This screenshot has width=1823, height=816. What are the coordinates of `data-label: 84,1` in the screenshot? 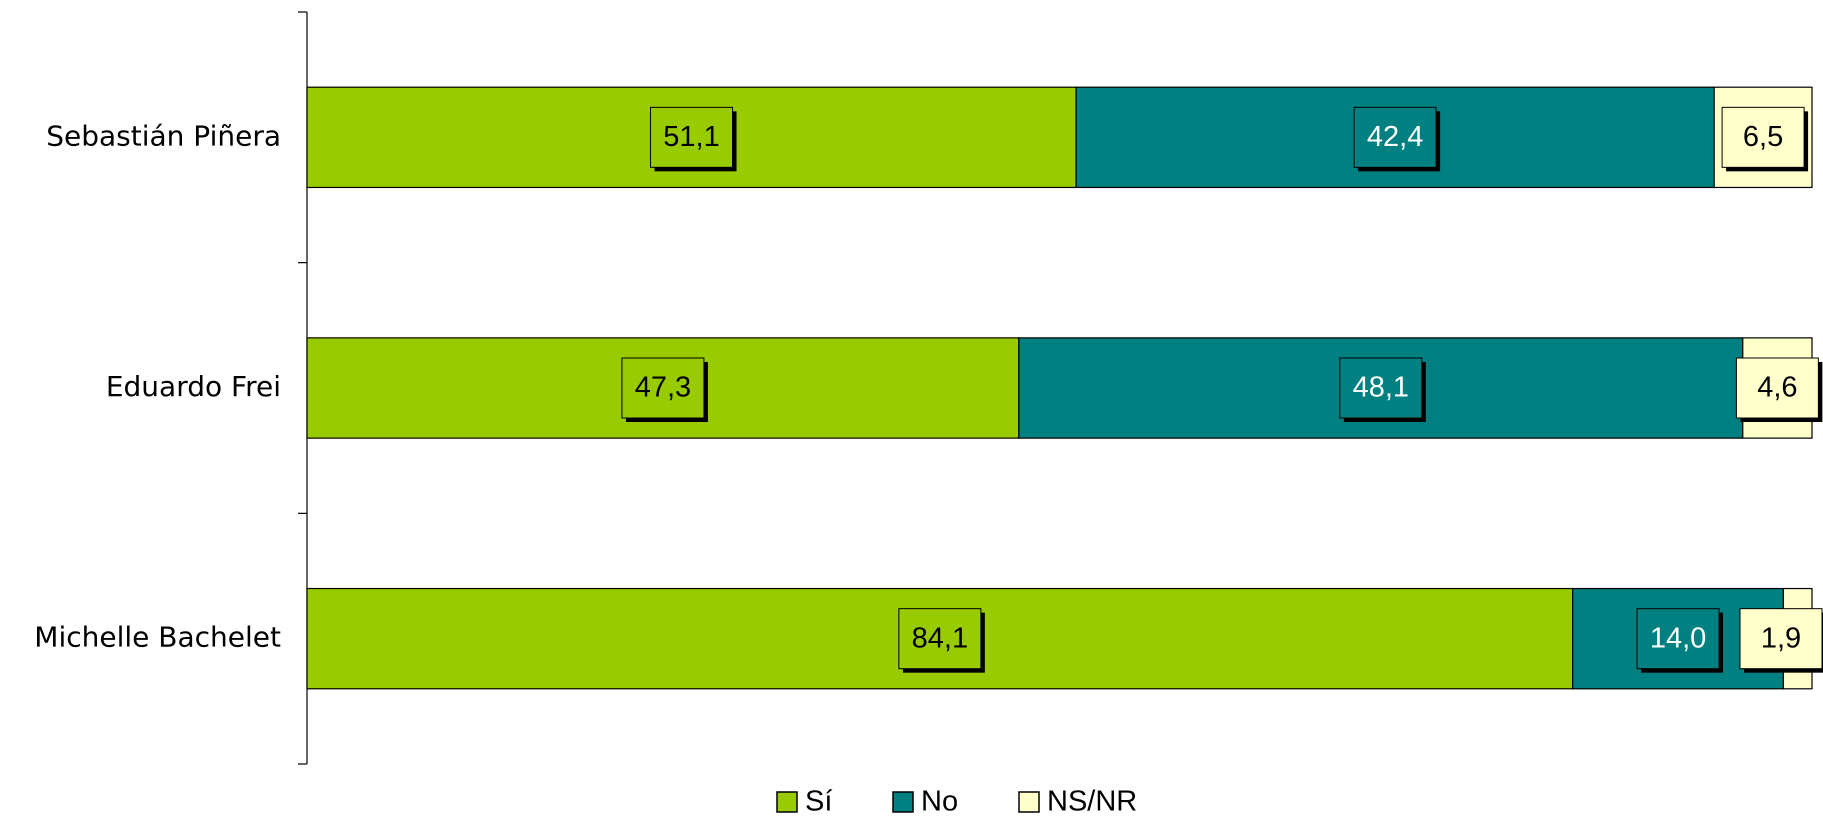 It's located at (940, 638).